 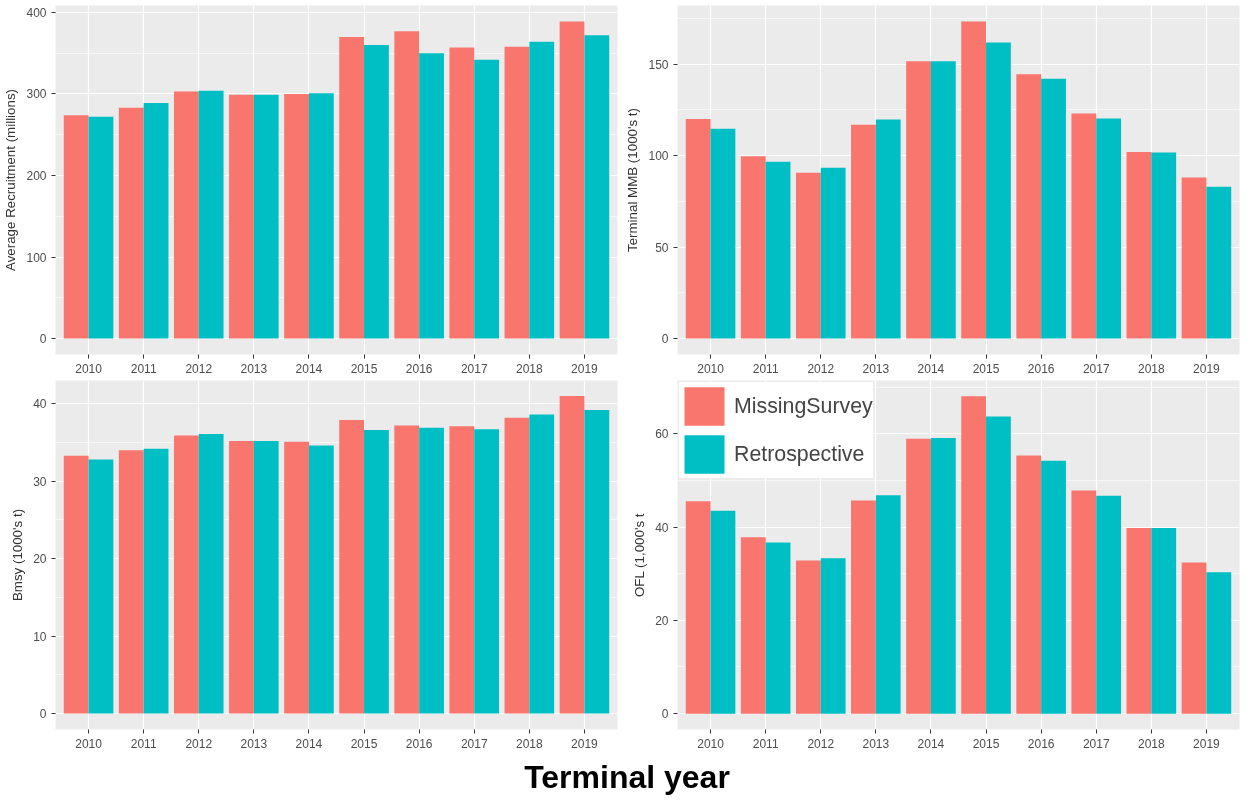 I want to click on y-tick-label: 60, so click(x=662, y=434).